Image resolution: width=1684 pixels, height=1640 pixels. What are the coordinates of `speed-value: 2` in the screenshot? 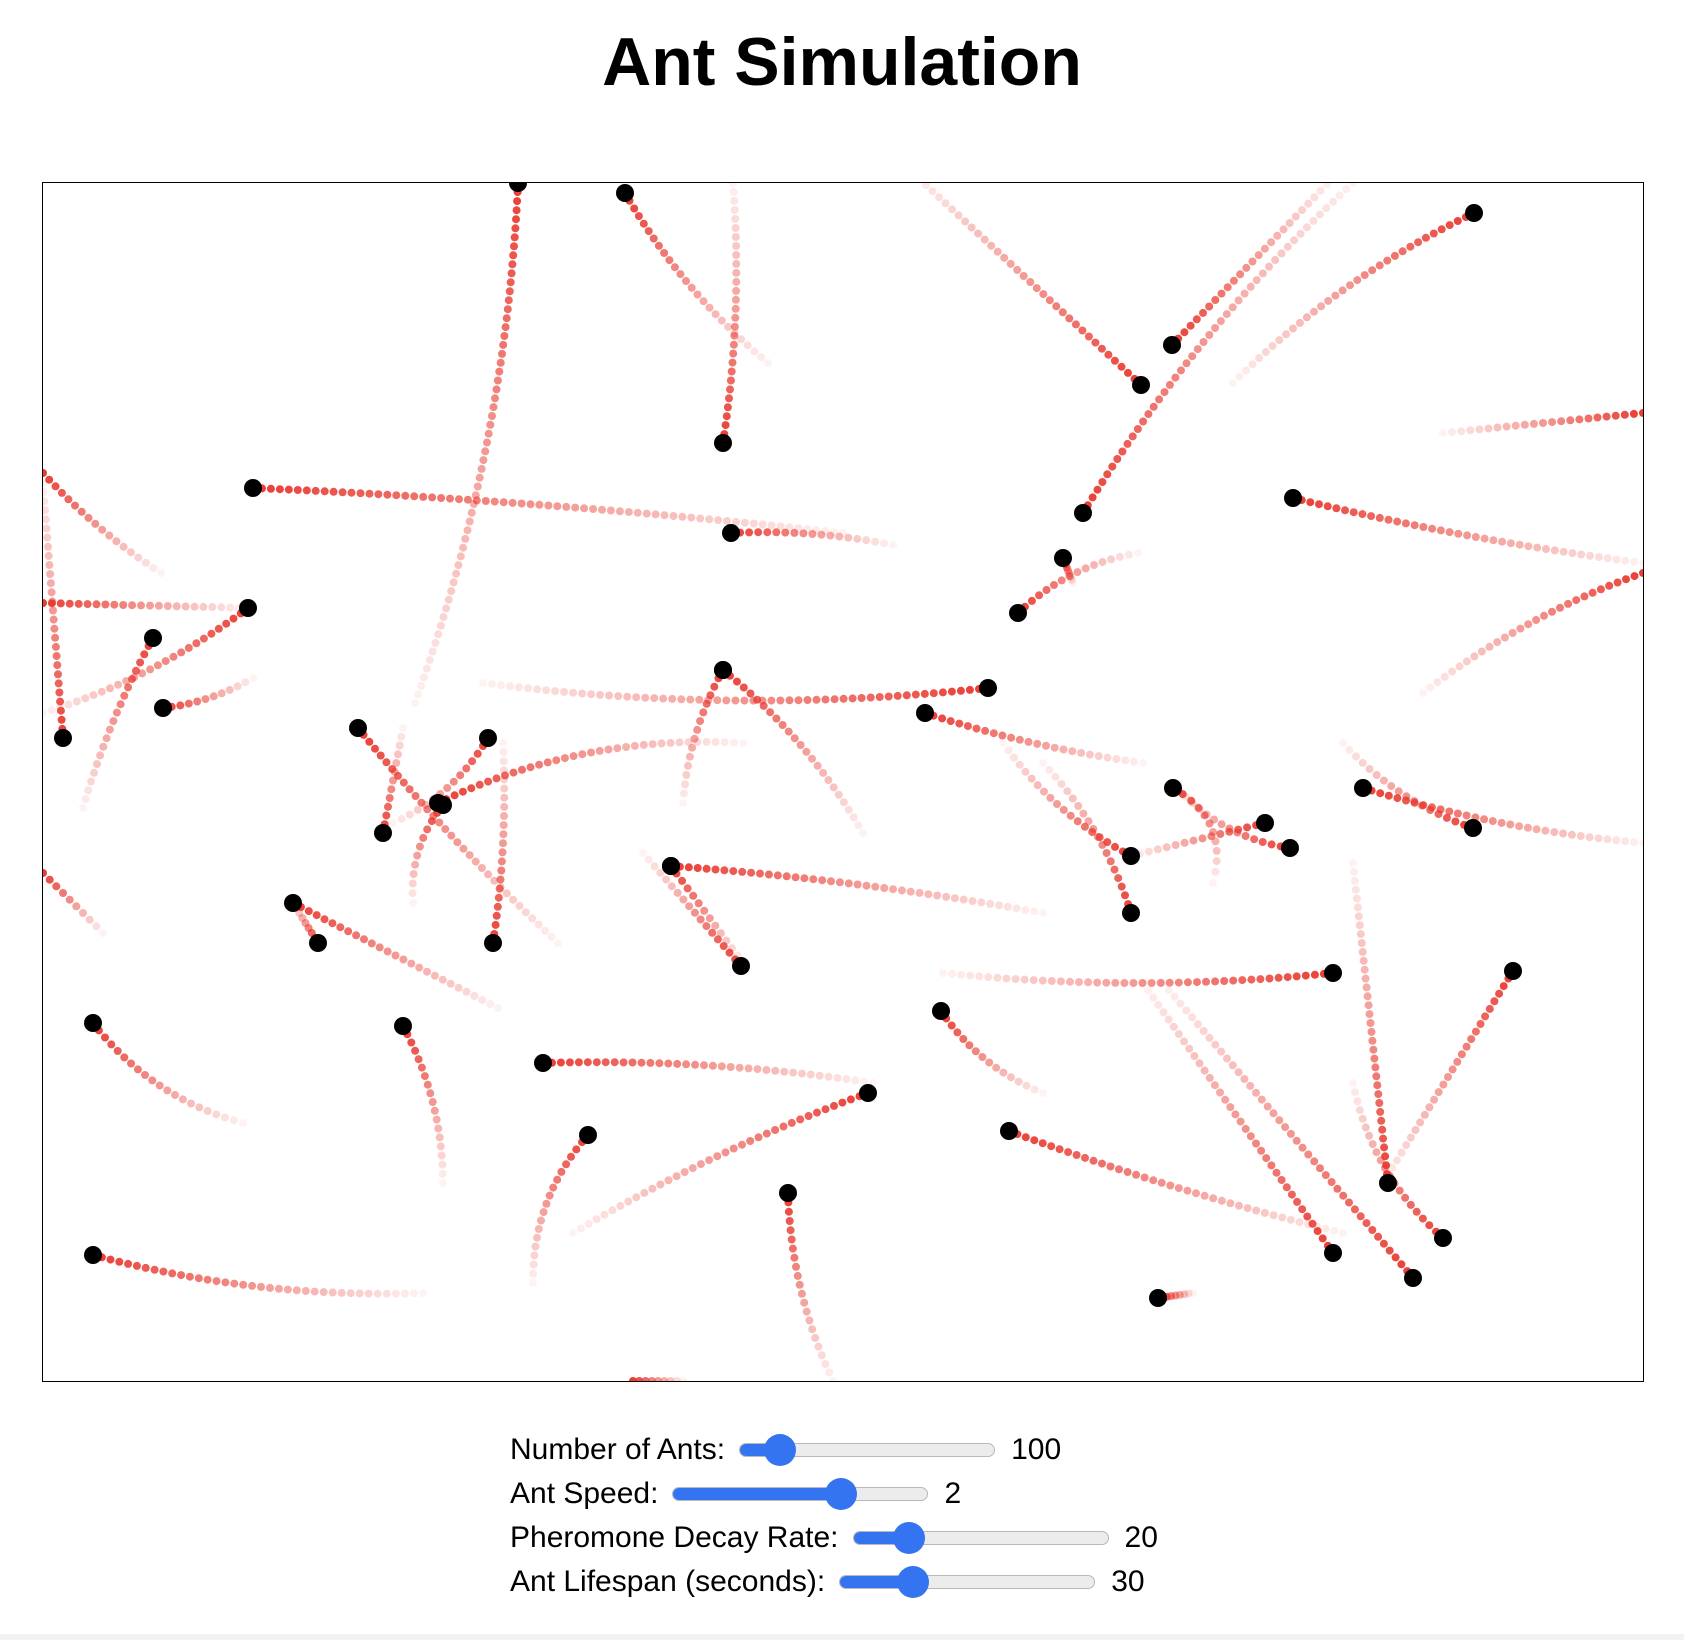 It's located at (953, 1493).